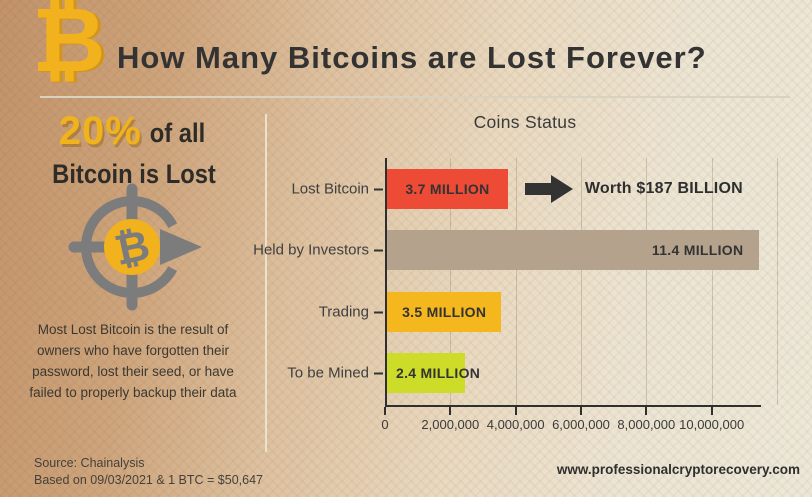 This screenshot has width=812, height=497. I want to click on category-label-lost-bitcoin: Lost Bitcoin, so click(318, 189).